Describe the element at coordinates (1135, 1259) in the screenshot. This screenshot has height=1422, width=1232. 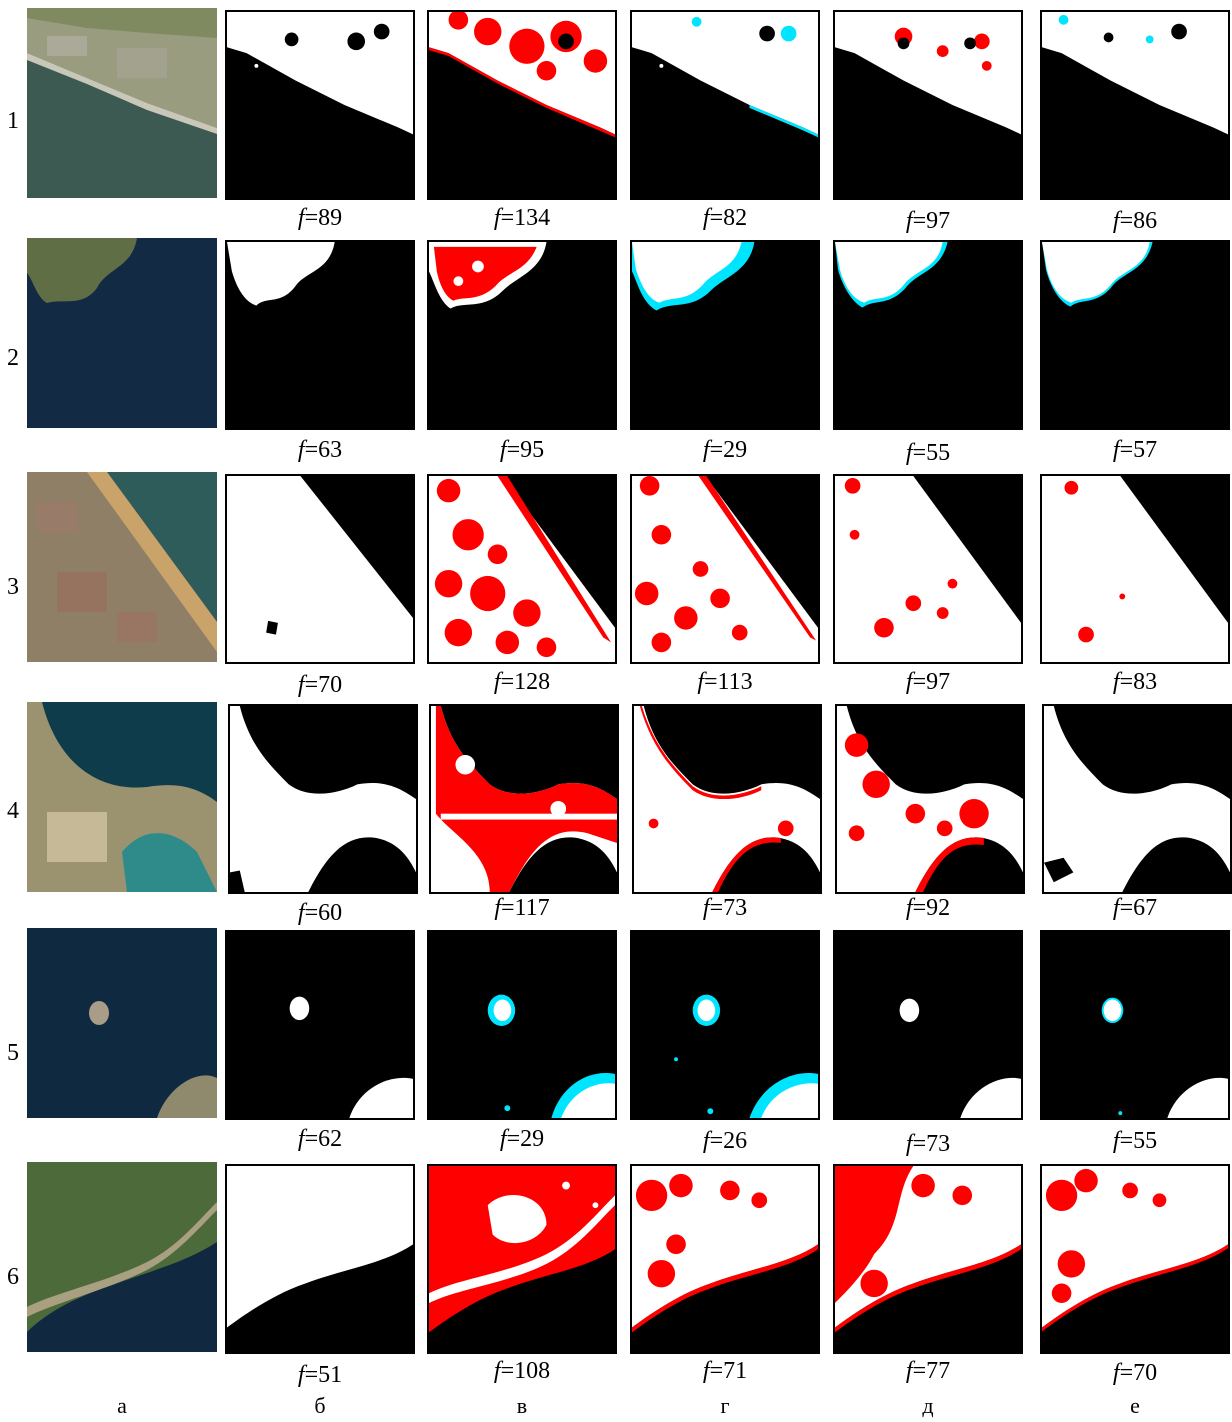
I see `mask-row6-e` at that location.